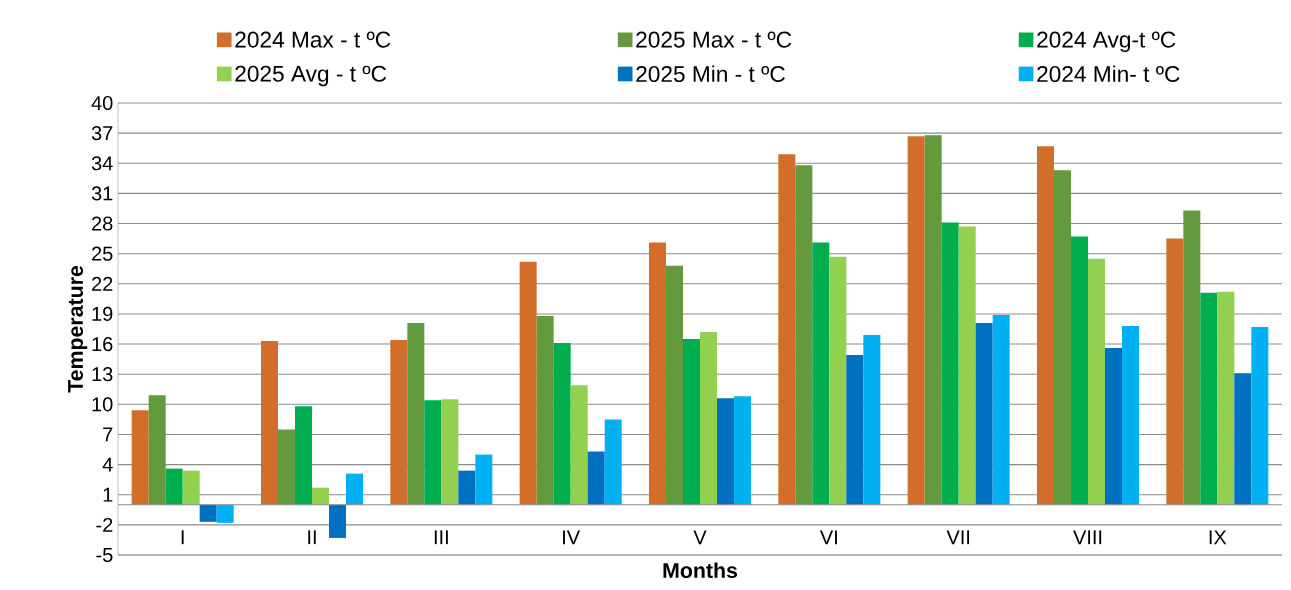 The width and height of the screenshot is (1291, 590). What do you see at coordinates (108, 494) in the screenshot?
I see `y-tick-label: 1` at bounding box center [108, 494].